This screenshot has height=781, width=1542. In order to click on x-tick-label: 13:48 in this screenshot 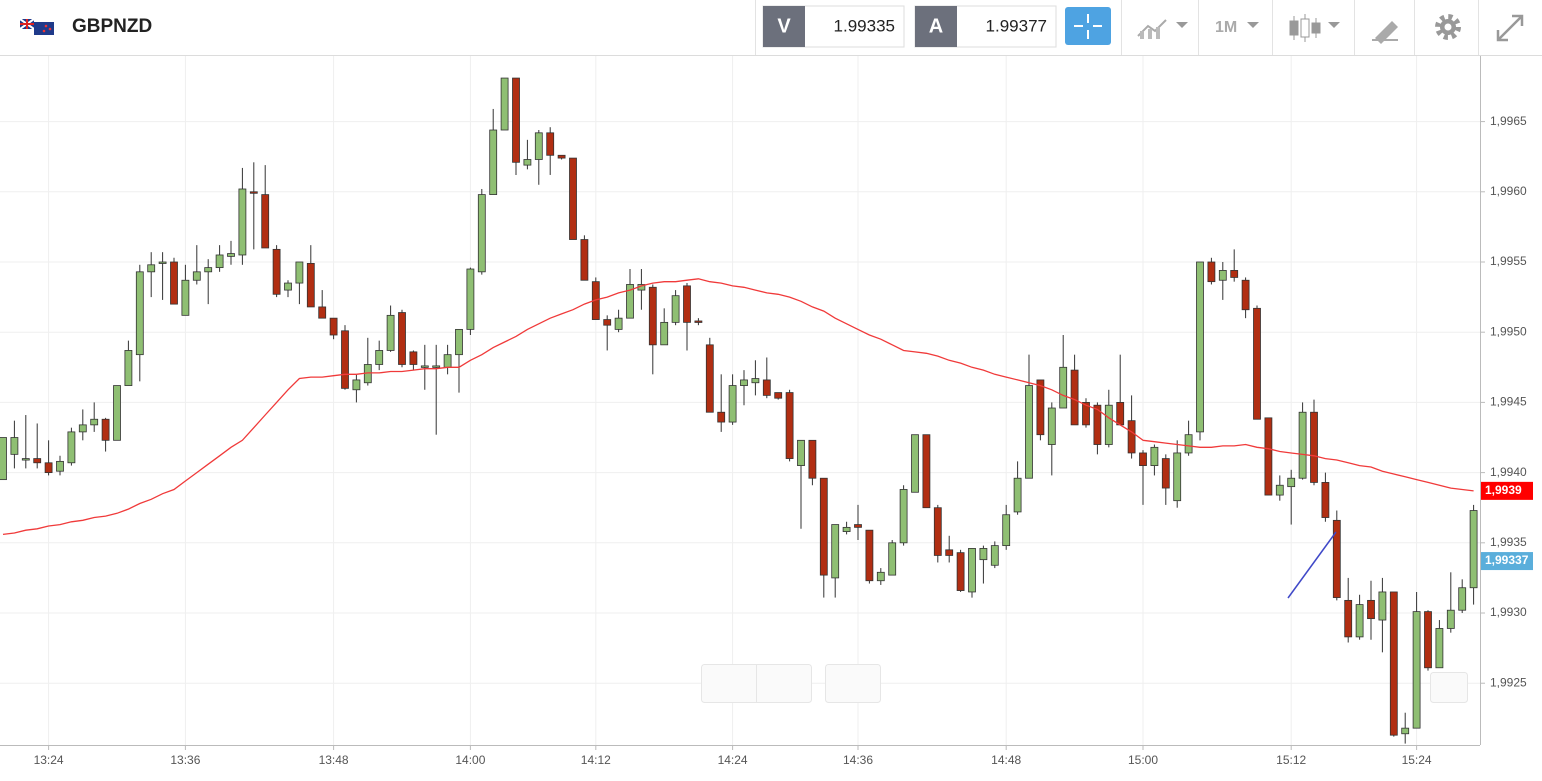, I will do `click(334, 760)`.